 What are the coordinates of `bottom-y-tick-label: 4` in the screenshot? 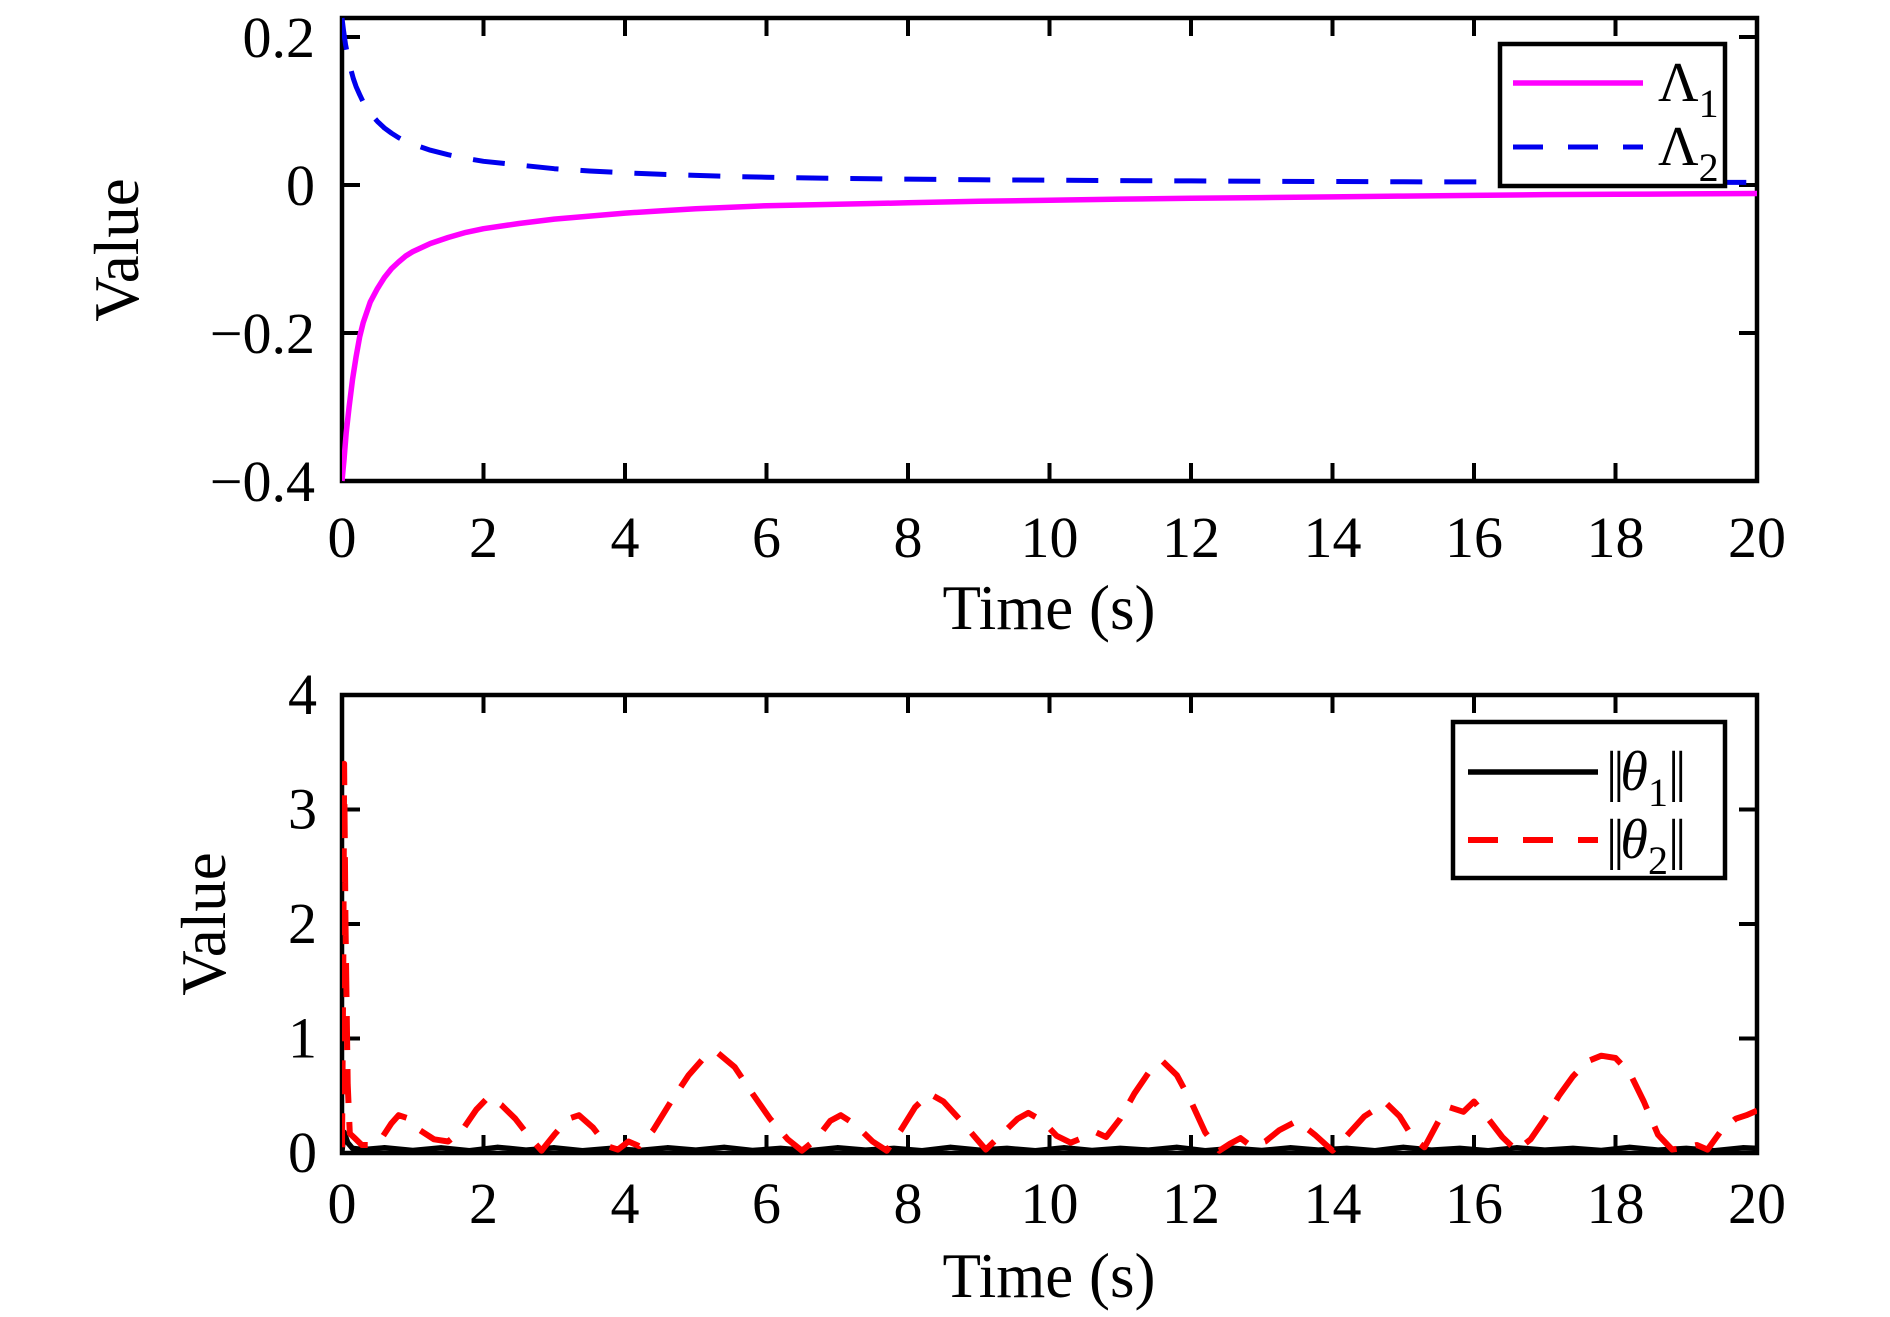 It's located at (302, 694).